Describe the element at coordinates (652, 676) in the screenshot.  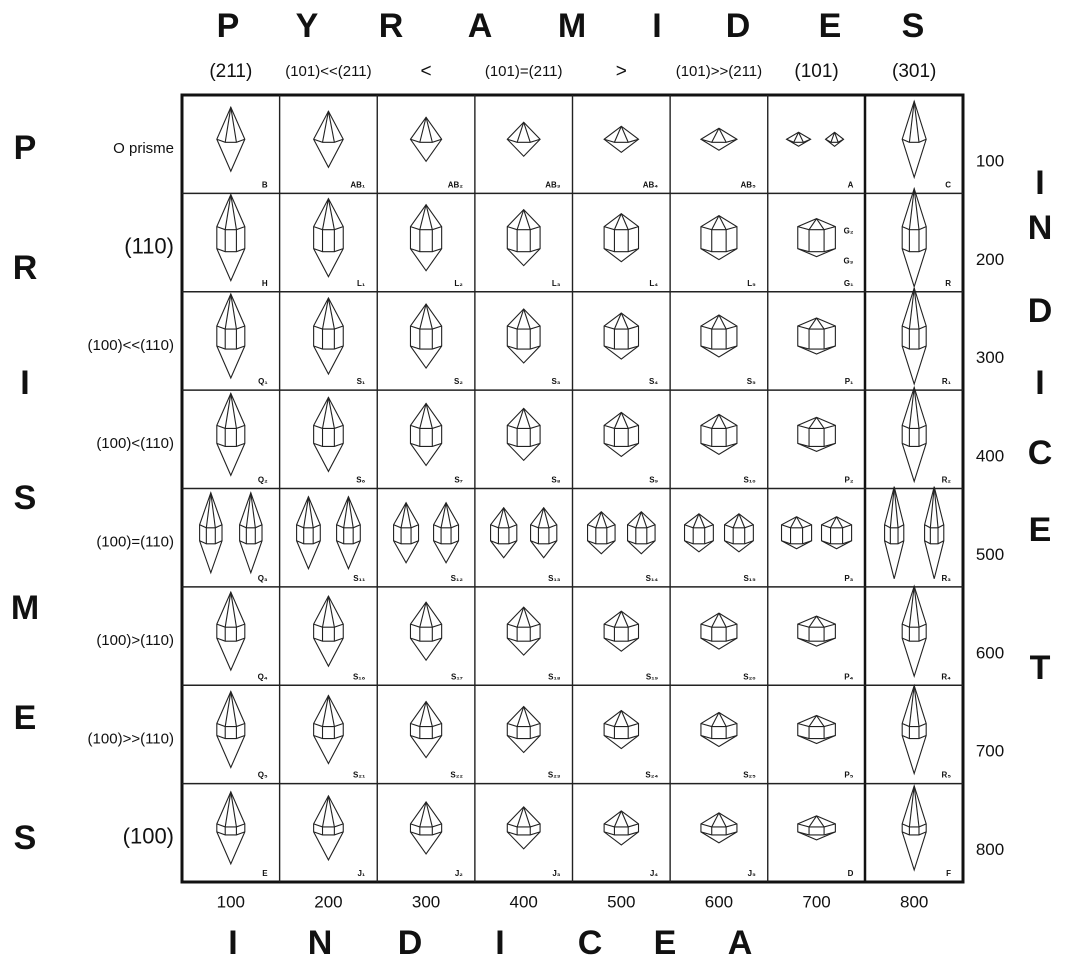
I see `cell-label: S₁₉` at that location.